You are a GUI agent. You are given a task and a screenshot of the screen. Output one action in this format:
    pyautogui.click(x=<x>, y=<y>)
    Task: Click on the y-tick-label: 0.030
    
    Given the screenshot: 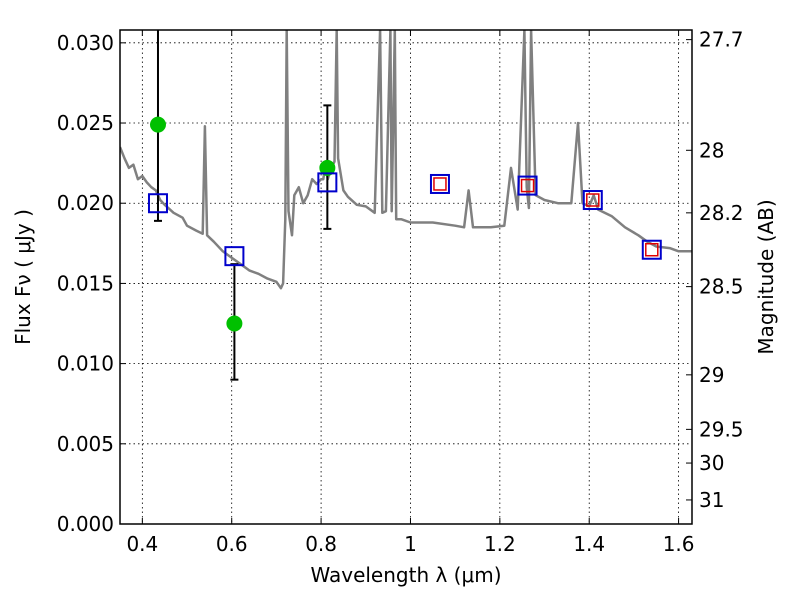 What is the action you would take?
    pyautogui.click(x=85, y=43)
    